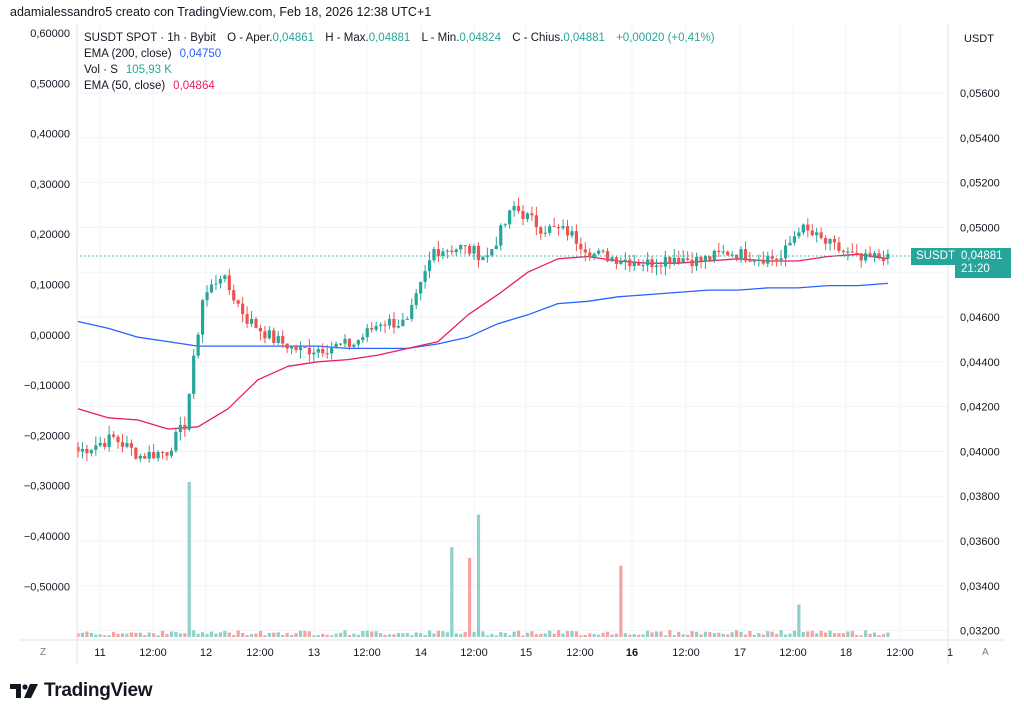 The height and width of the screenshot is (717, 1024). What do you see at coordinates (980, 228) in the screenshot?
I see `price-tick: 0,05000` at bounding box center [980, 228].